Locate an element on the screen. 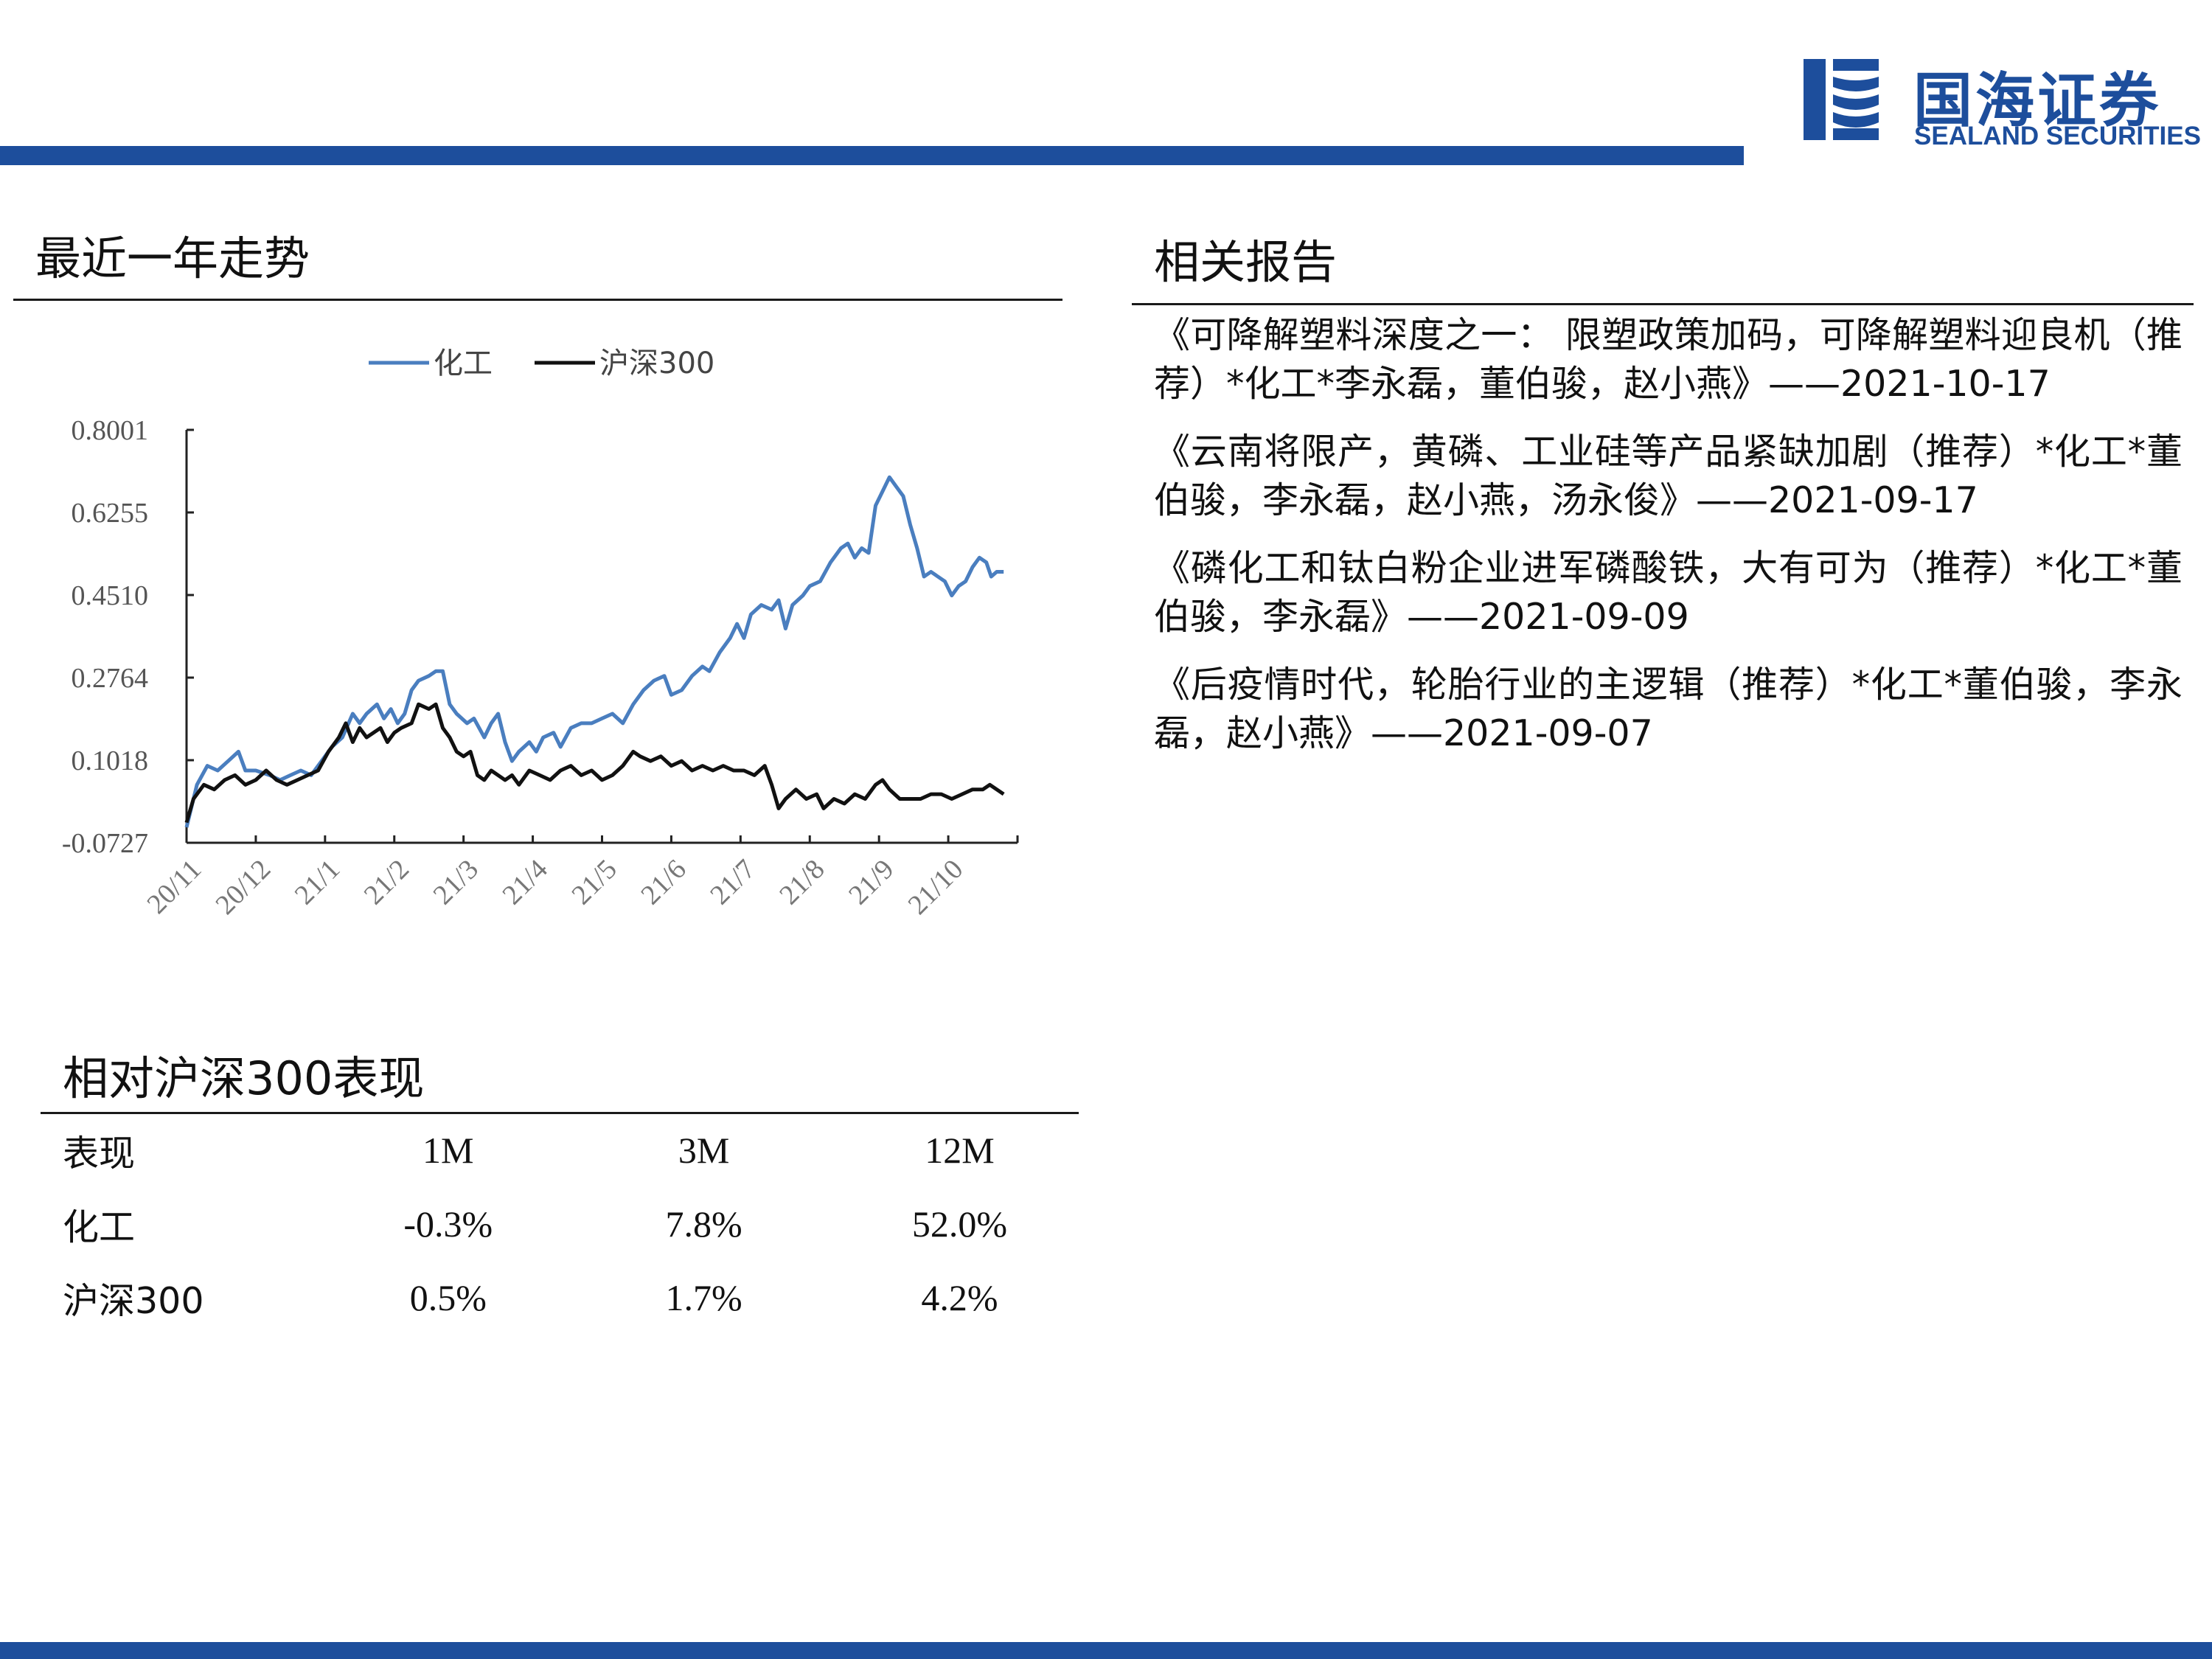 The image size is (2212, 1659). x-tick-label: 21/3 is located at coordinates (456, 882).